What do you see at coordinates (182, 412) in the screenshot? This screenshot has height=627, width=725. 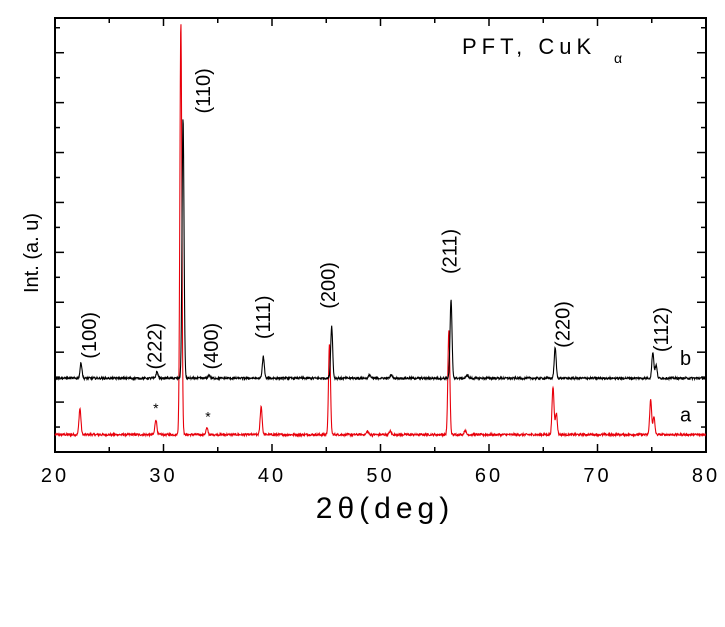 I see `peak-markers: **` at bounding box center [182, 412].